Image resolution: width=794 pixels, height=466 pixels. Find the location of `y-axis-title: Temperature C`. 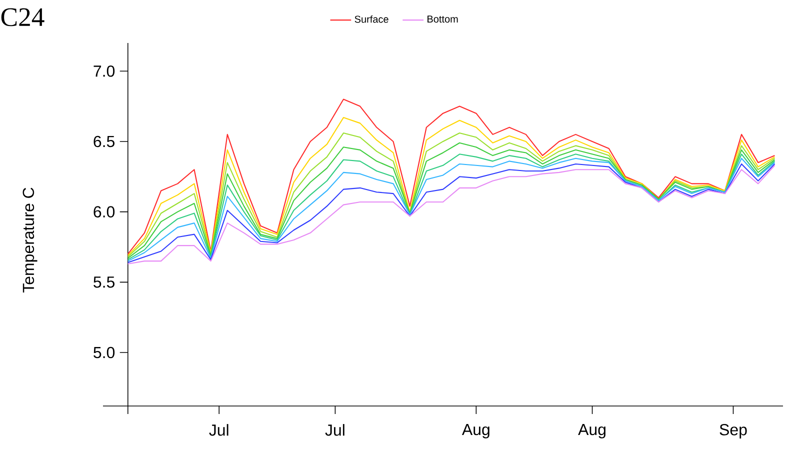

y-axis-title: Temperature C is located at coordinates (30, 240).